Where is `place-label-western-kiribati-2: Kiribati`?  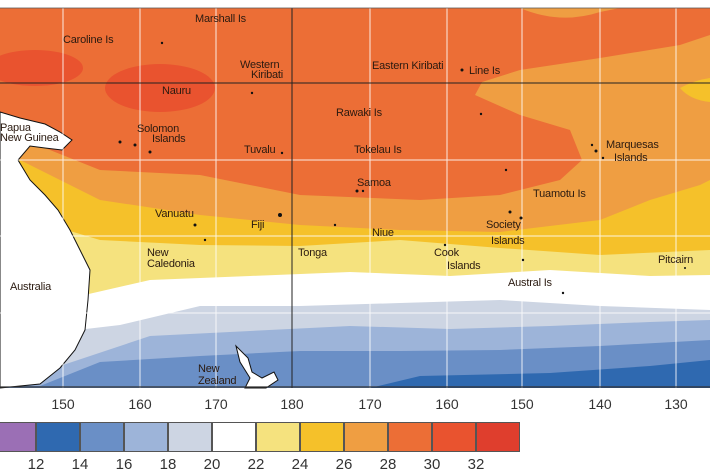 place-label-western-kiribati-2: Kiribati is located at coordinates (267, 75).